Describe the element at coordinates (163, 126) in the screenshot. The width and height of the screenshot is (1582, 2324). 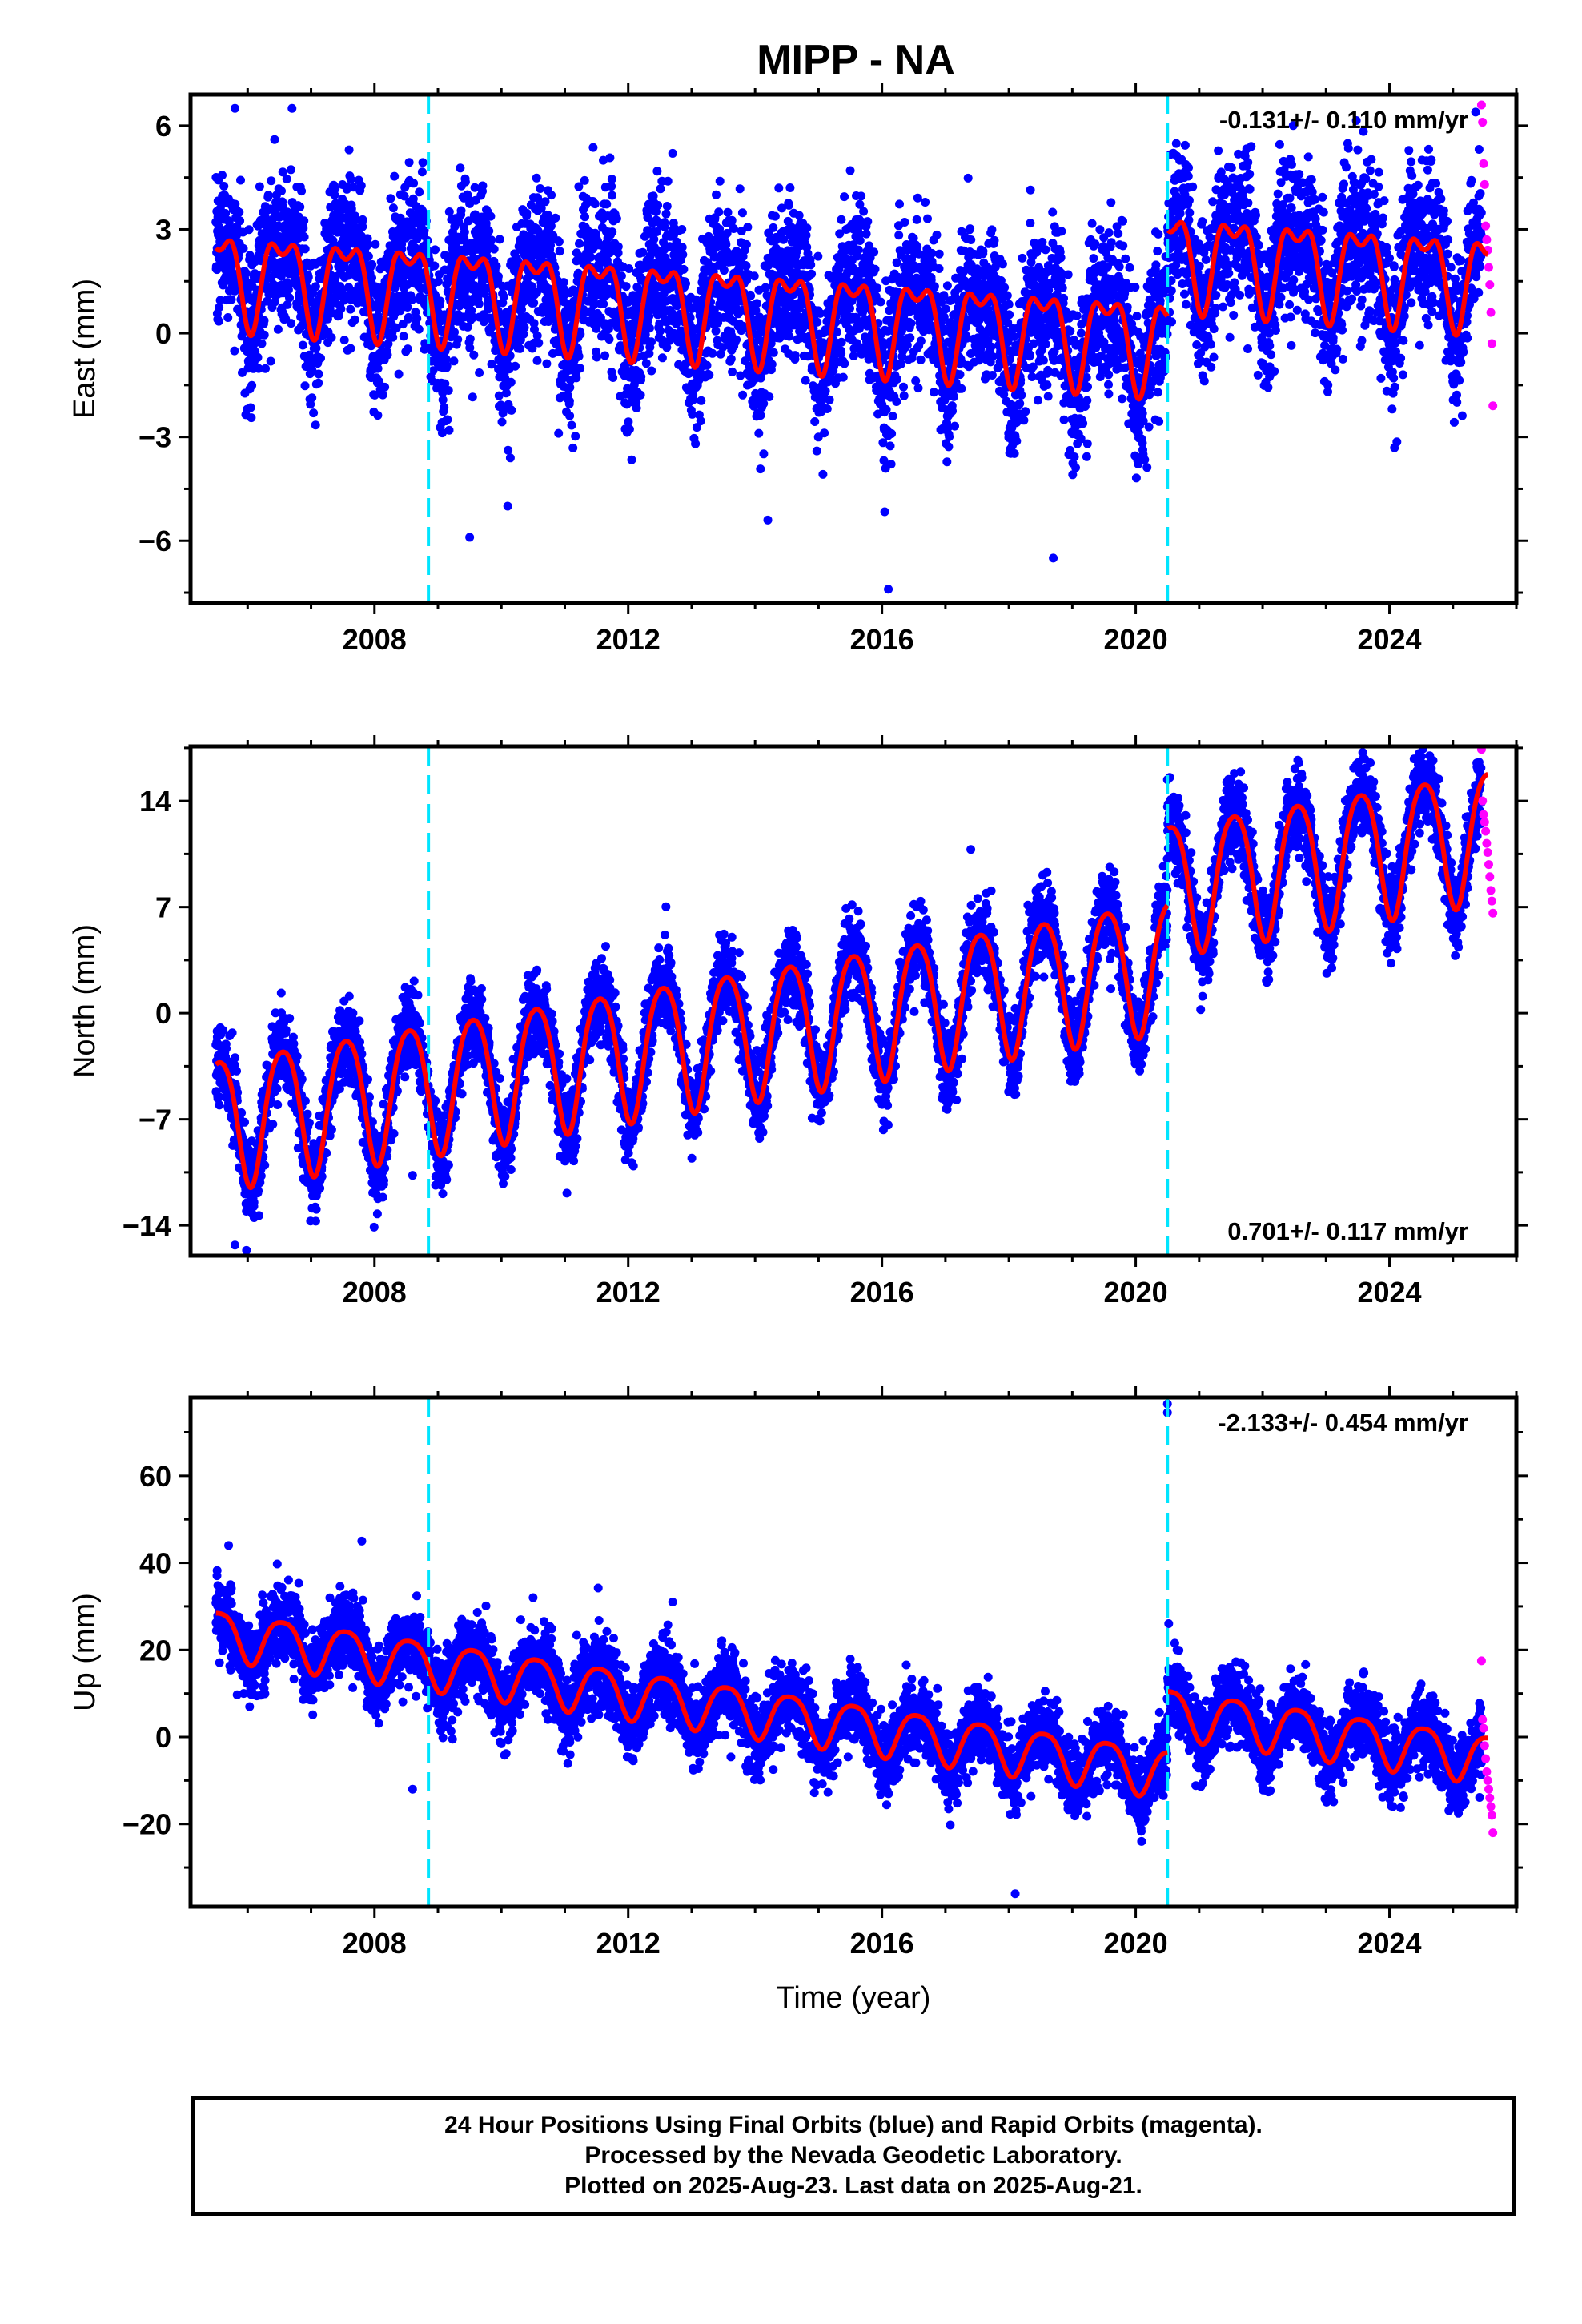
I see `y-tick-label-east-4: 6` at that location.